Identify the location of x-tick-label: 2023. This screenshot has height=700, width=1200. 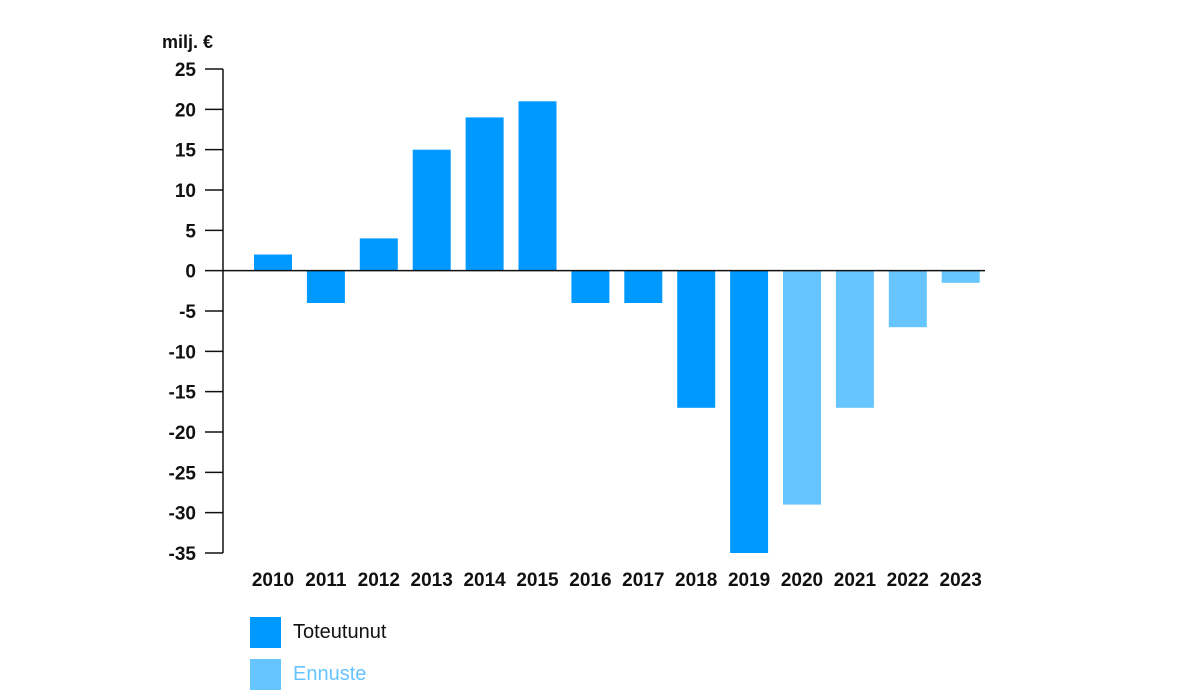
(961, 580).